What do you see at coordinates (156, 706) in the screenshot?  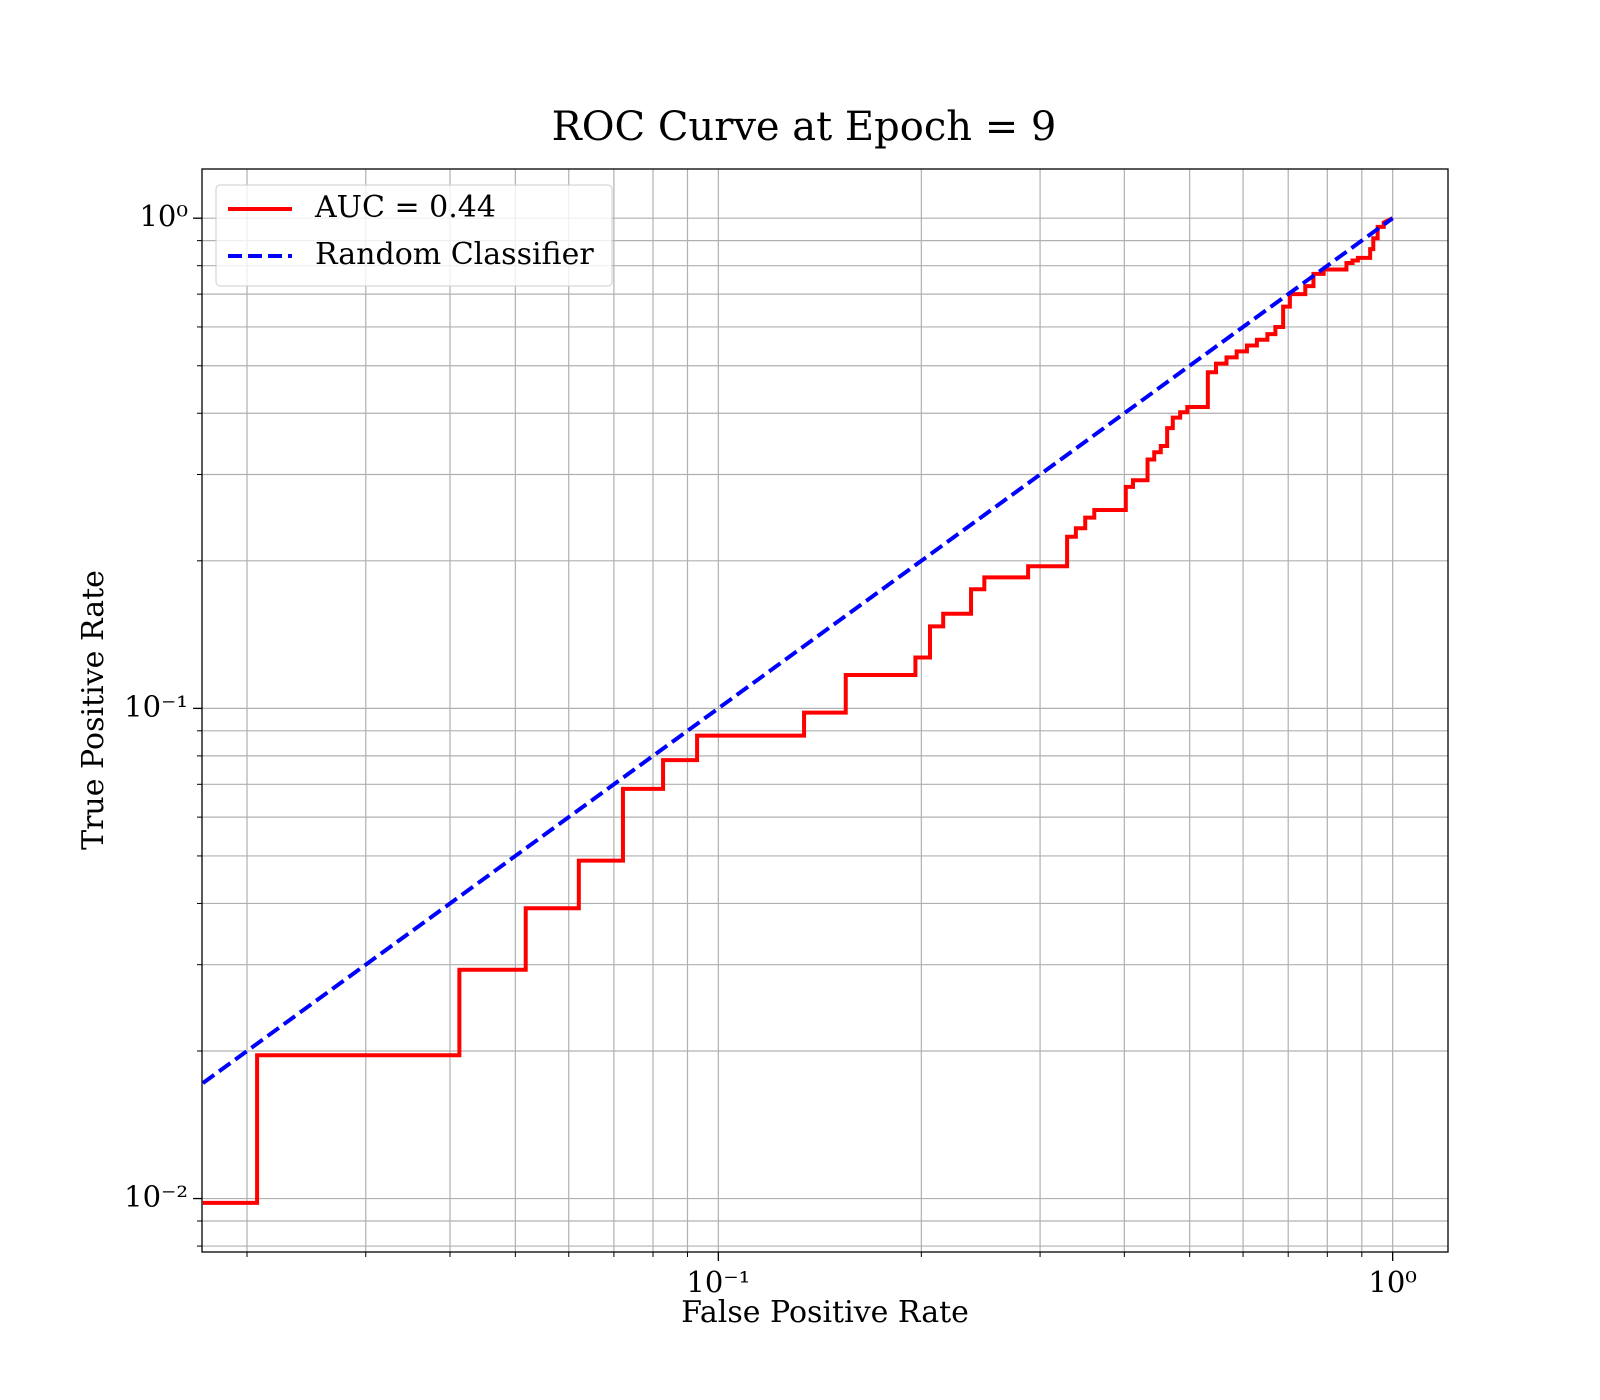 I see `y-tick-label: 10⁻¹` at bounding box center [156, 706].